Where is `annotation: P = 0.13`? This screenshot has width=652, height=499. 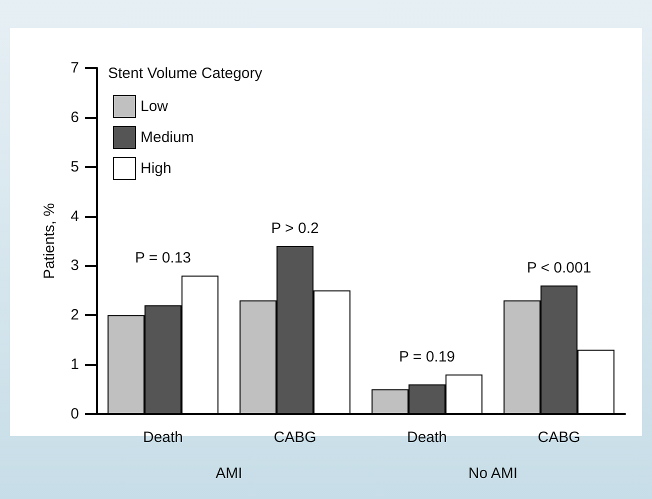 annotation: P = 0.13 is located at coordinates (163, 258).